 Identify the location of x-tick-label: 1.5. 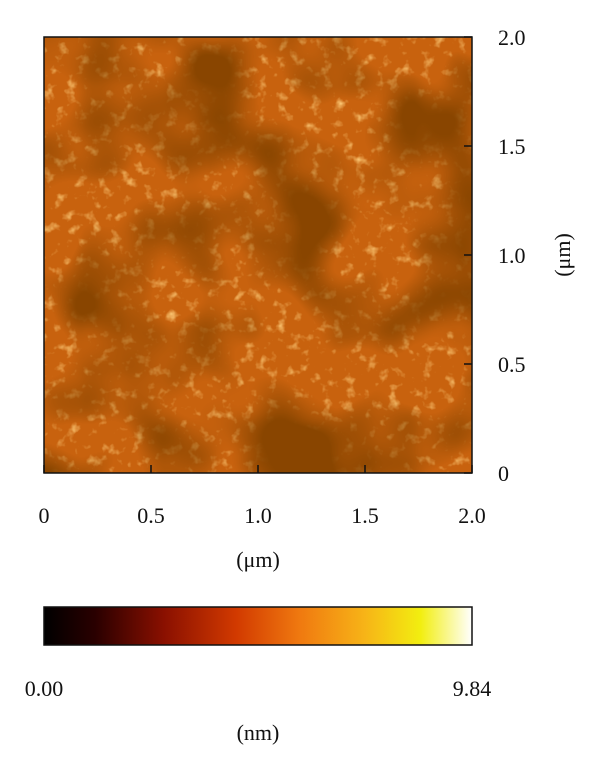
(365, 515).